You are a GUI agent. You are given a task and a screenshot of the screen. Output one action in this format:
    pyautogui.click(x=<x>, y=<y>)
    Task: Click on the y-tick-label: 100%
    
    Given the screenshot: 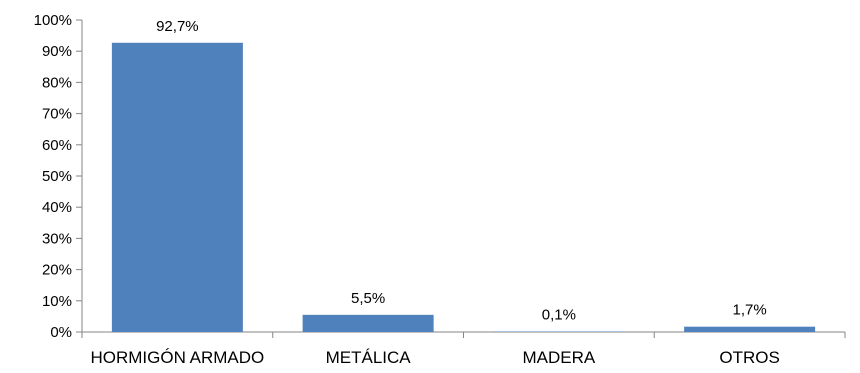 What is the action you would take?
    pyautogui.click(x=53, y=20)
    